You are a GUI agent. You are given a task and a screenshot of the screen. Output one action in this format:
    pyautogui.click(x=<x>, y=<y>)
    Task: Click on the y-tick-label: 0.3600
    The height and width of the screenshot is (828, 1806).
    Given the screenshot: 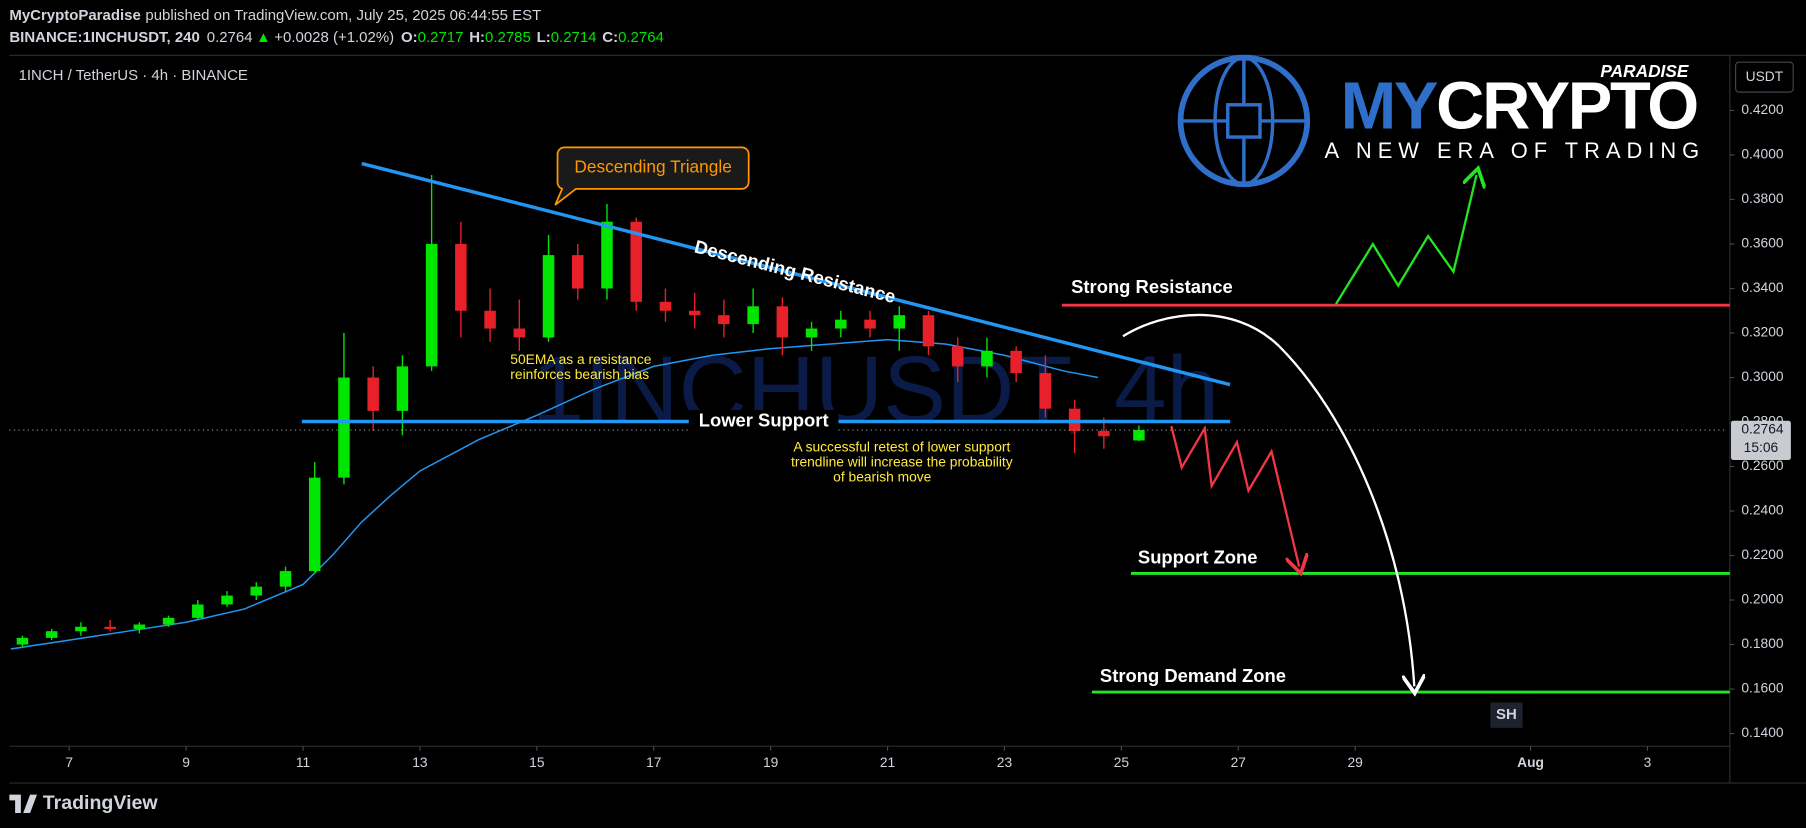 What is the action you would take?
    pyautogui.click(x=1762, y=243)
    